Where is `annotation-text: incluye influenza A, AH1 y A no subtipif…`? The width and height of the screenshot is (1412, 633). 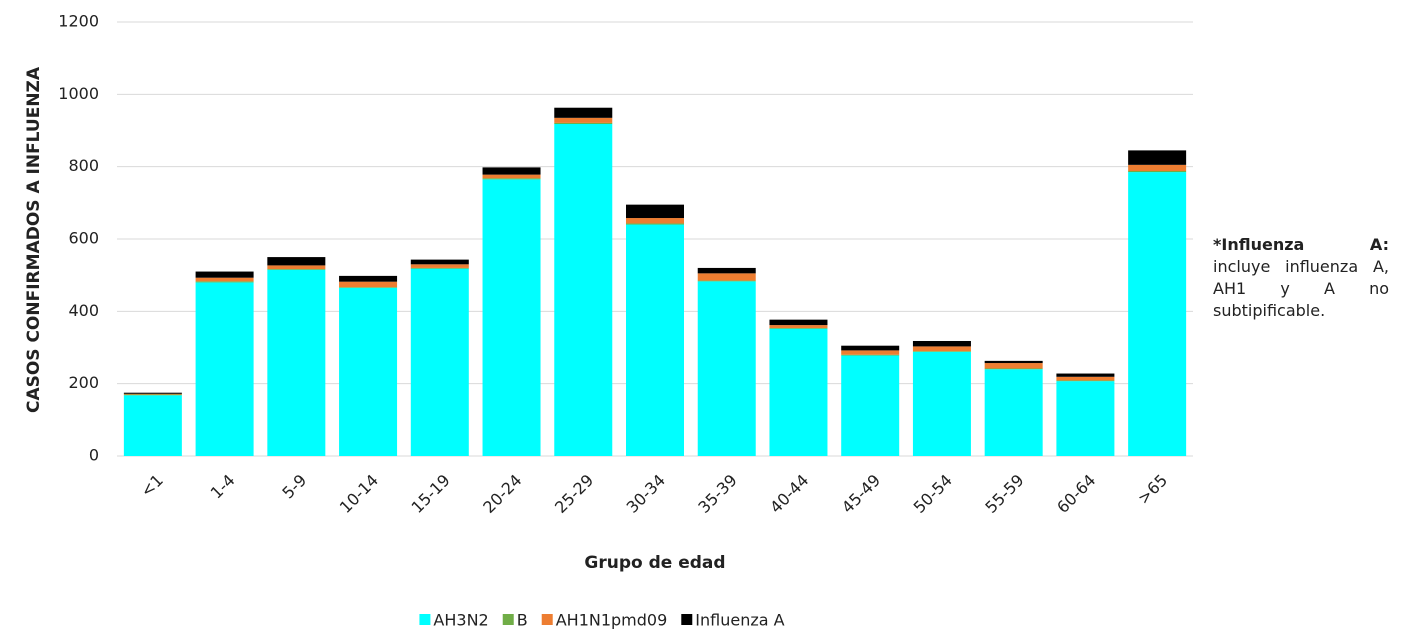
annotation-text: incluye influenza A, AH1 y A no subtipif… is located at coordinates (1301, 288).